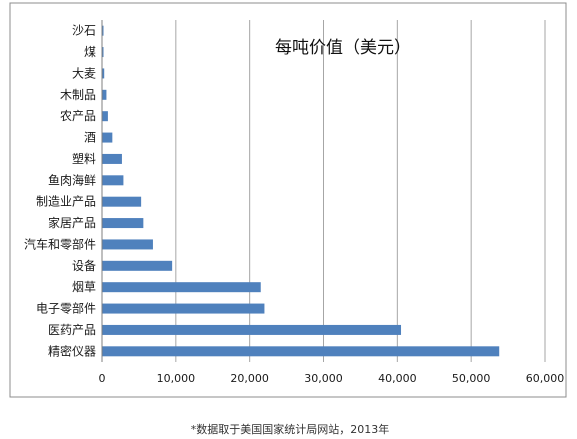  Describe the element at coordinates (72, 179) in the screenshot. I see `category-label: 鱼肉海鲜` at that location.